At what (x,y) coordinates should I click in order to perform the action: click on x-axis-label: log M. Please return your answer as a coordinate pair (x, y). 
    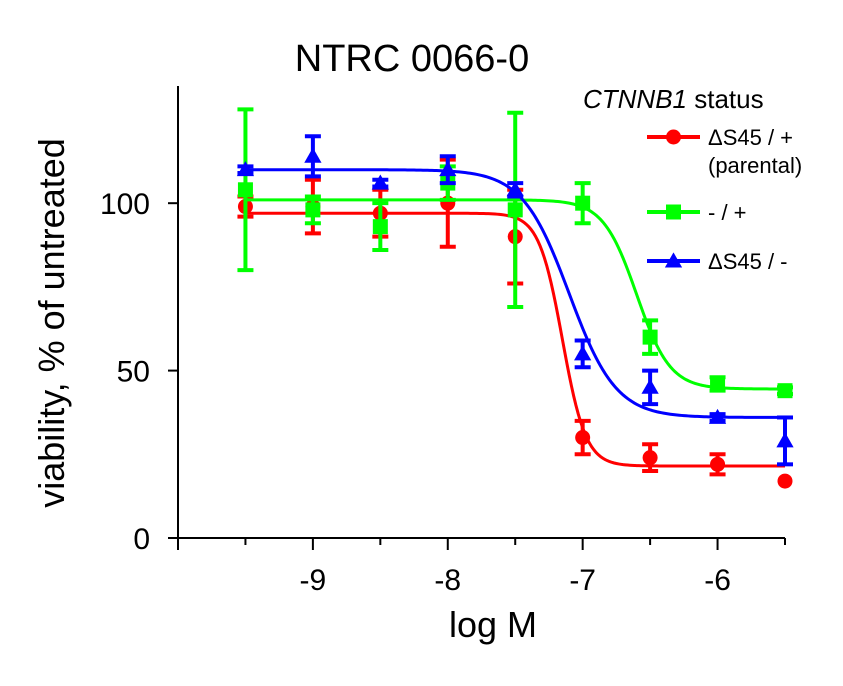
    Looking at the image, I should click on (493, 624).